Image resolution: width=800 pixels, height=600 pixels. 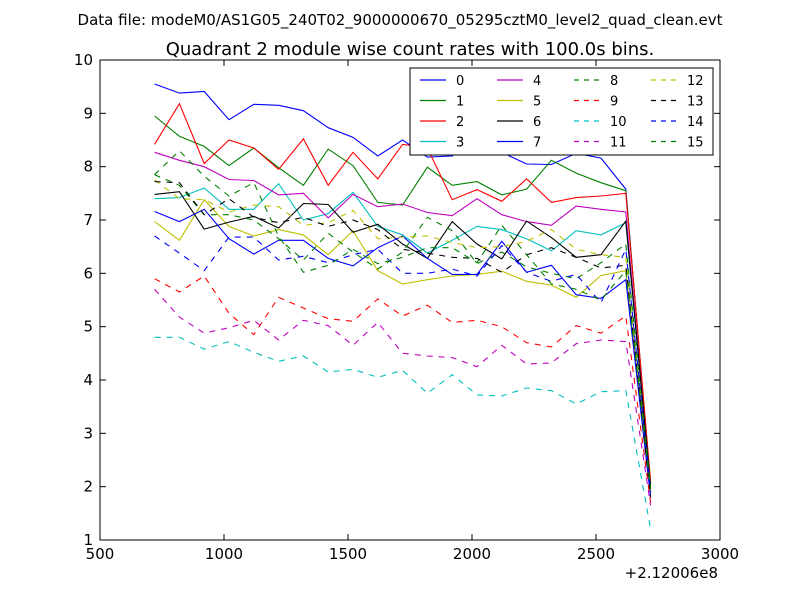 I want to click on x-tick-label: 2500, so click(x=596, y=554).